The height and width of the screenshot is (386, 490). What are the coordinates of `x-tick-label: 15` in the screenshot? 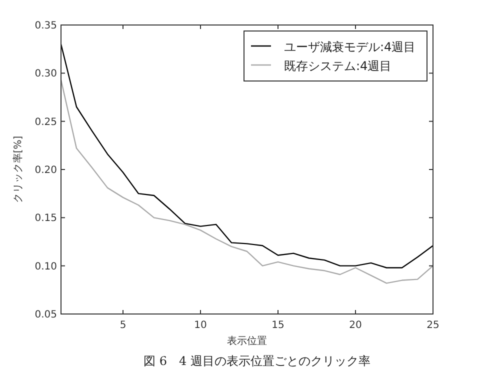 It's located at (278, 325).